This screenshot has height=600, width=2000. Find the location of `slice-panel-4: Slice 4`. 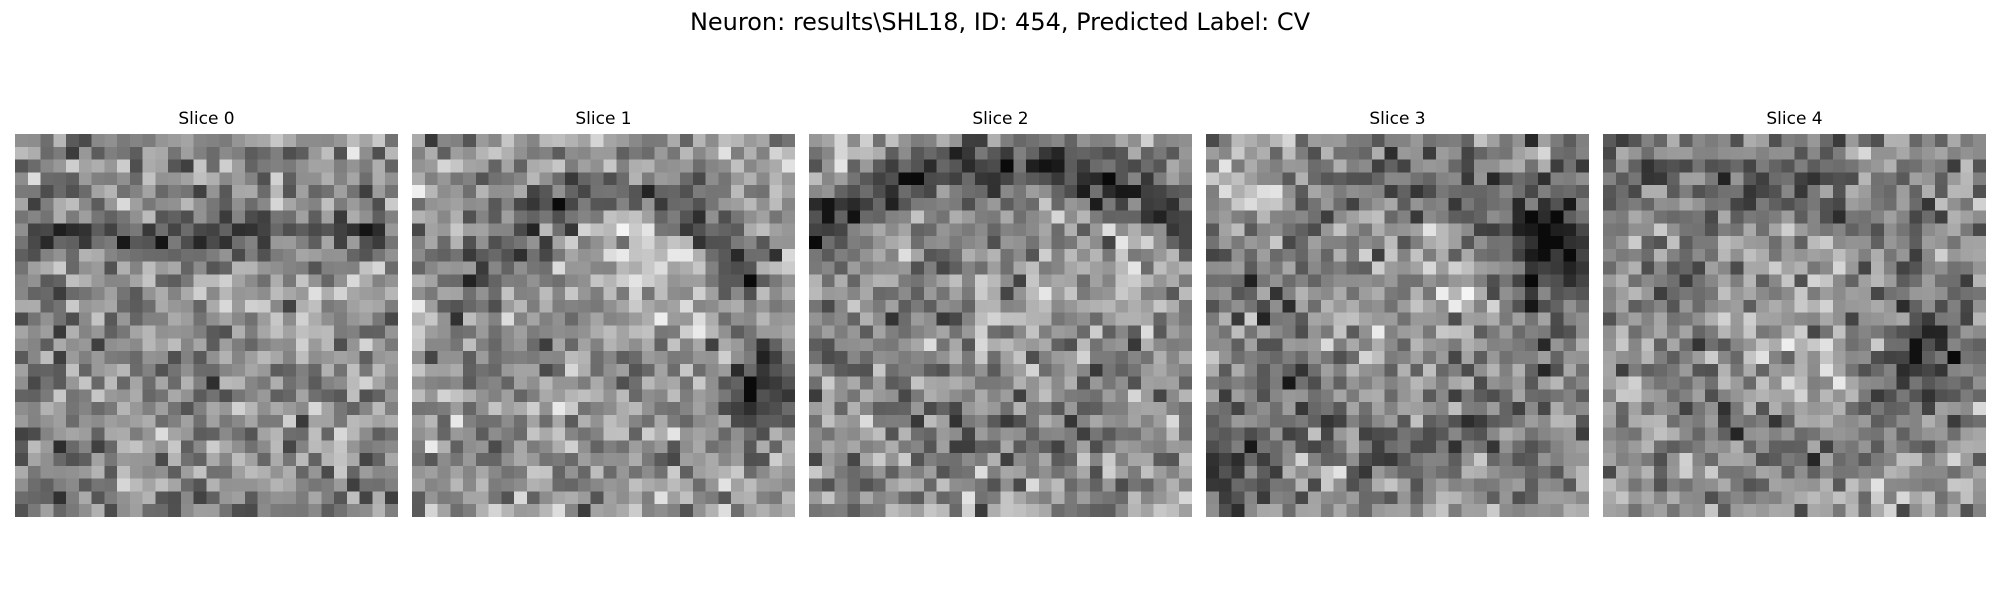

slice-panel-4: Slice 4 is located at coordinates (1794, 312).